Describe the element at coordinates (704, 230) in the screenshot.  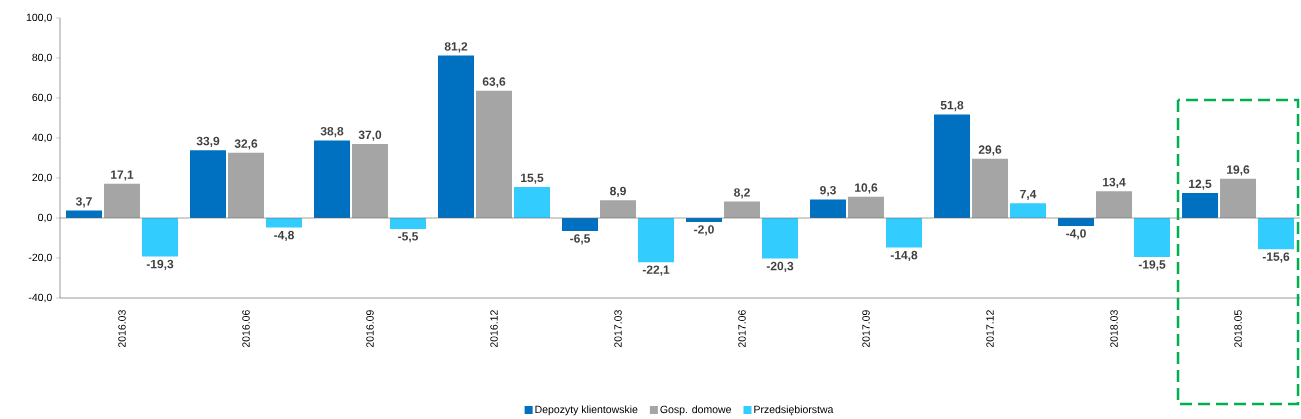
I see `data-label: -2,0` at that location.